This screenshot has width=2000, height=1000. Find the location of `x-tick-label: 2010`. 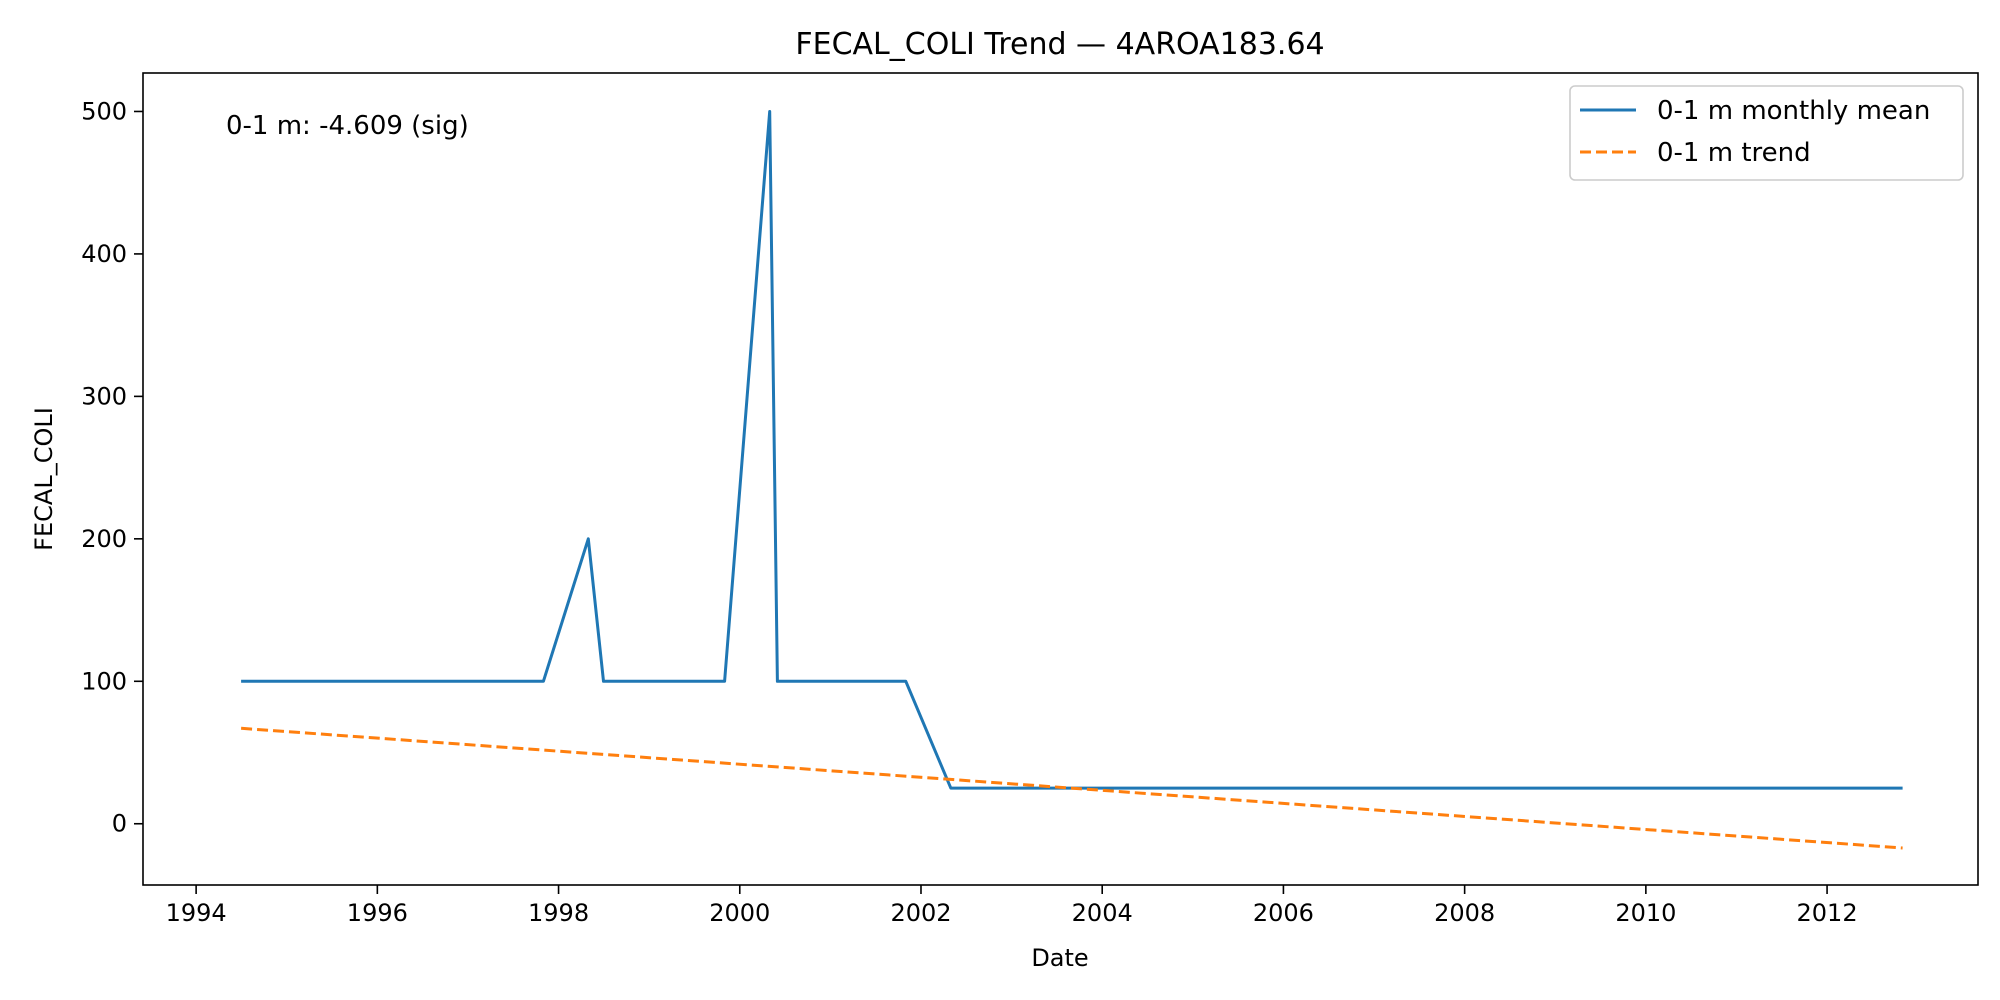

x-tick-label: 2010 is located at coordinates (1645, 913).